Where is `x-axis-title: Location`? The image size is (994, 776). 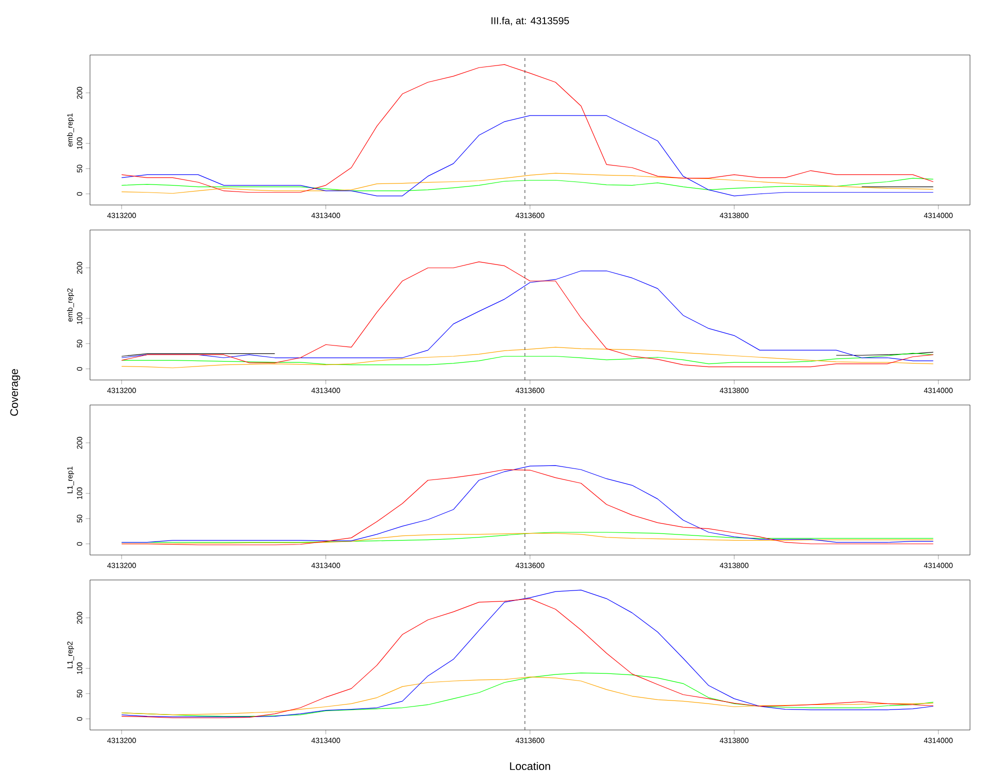
x-axis-title: Location is located at coordinates (530, 766).